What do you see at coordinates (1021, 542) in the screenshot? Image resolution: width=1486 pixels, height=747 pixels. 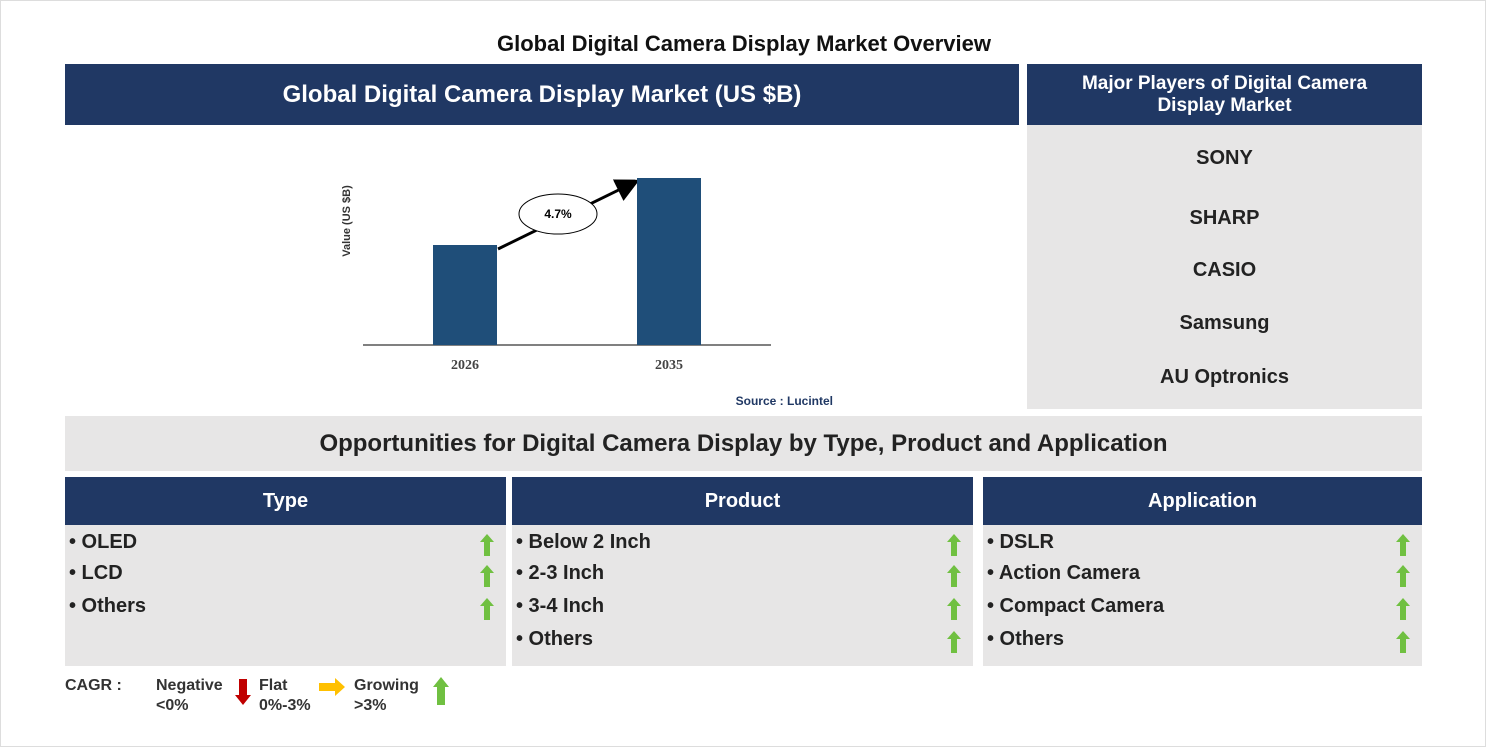 I see `segment-item: • DSLR` at bounding box center [1021, 542].